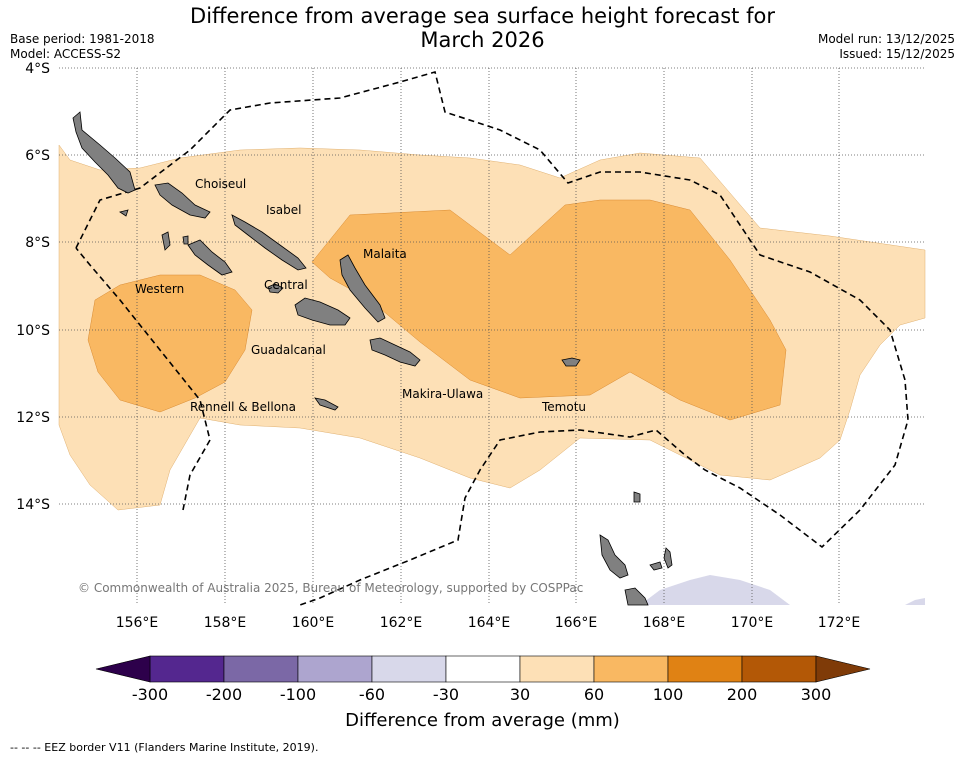  What do you see at coordinates (816, 694) in the screenshot?
I see `colorbar-tick-label: 300` at bounding box center [816, 694].